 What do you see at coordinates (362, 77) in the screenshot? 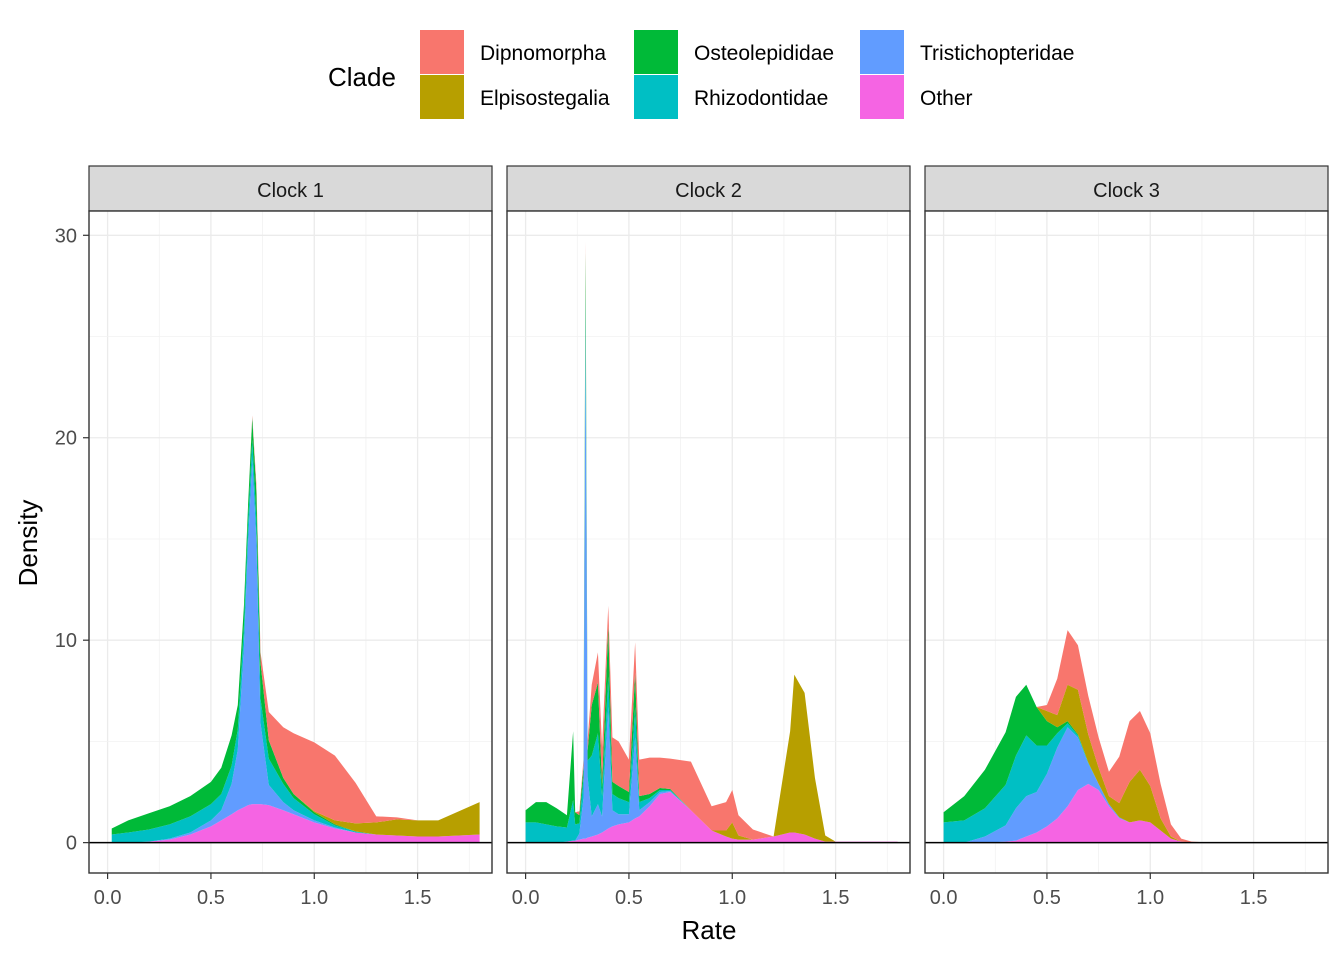
I see `legend-title: Clade` at bounding box center [362, 77].